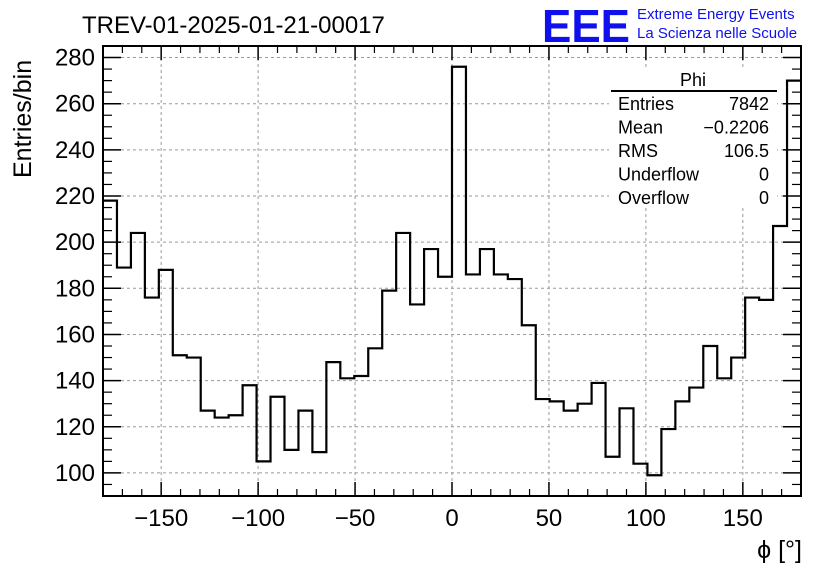 This screenshot has width=836, height=572. What do you see at coordinates (659, 175) in the screenshot?
I see `stats-row-label: Underflow` at bounding box center [659, 175].